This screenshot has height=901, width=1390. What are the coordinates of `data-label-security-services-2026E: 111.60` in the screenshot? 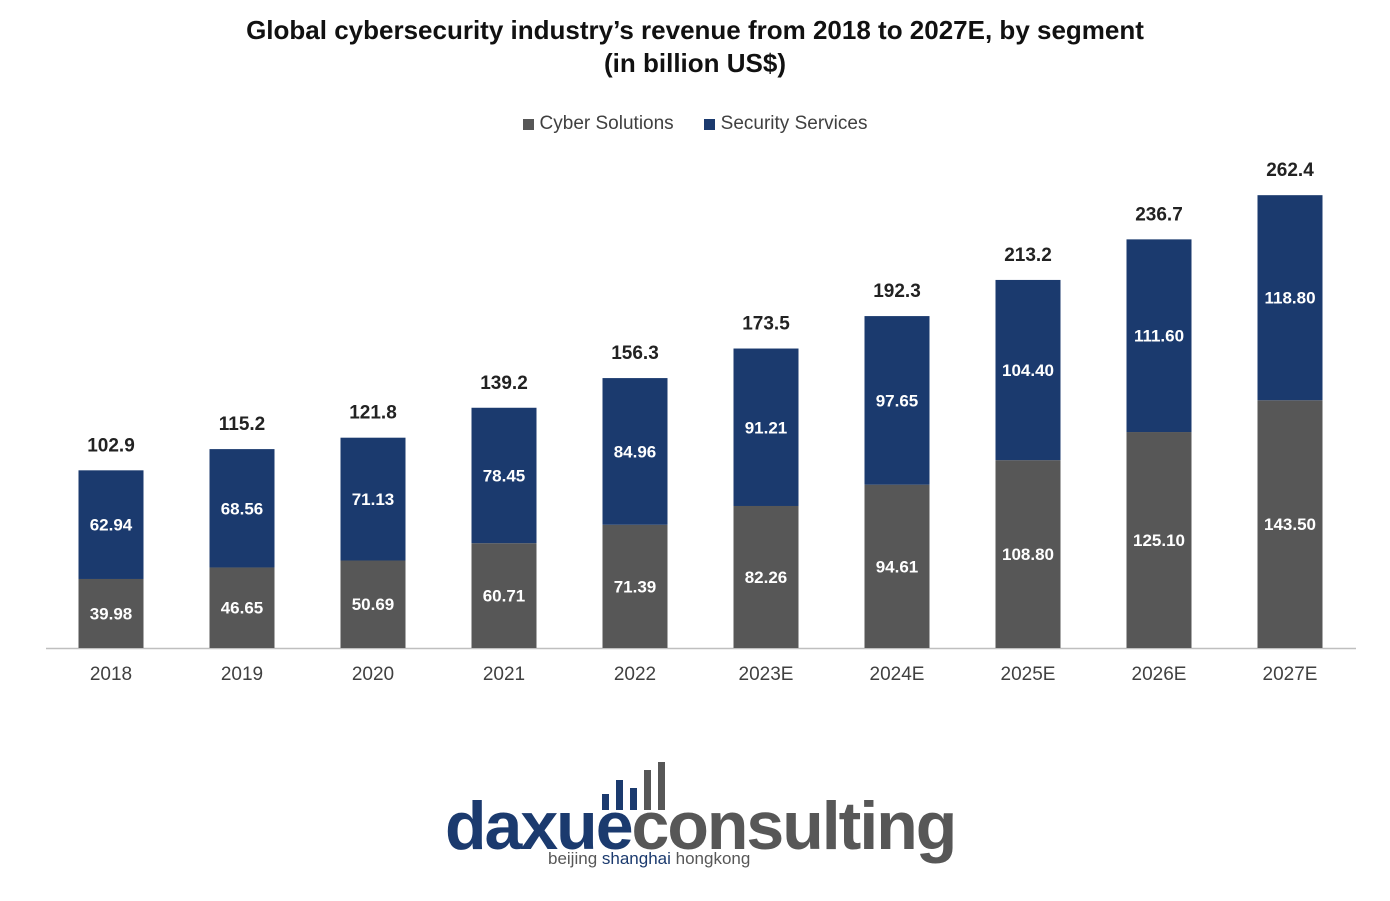 It's located at (1159, 336).